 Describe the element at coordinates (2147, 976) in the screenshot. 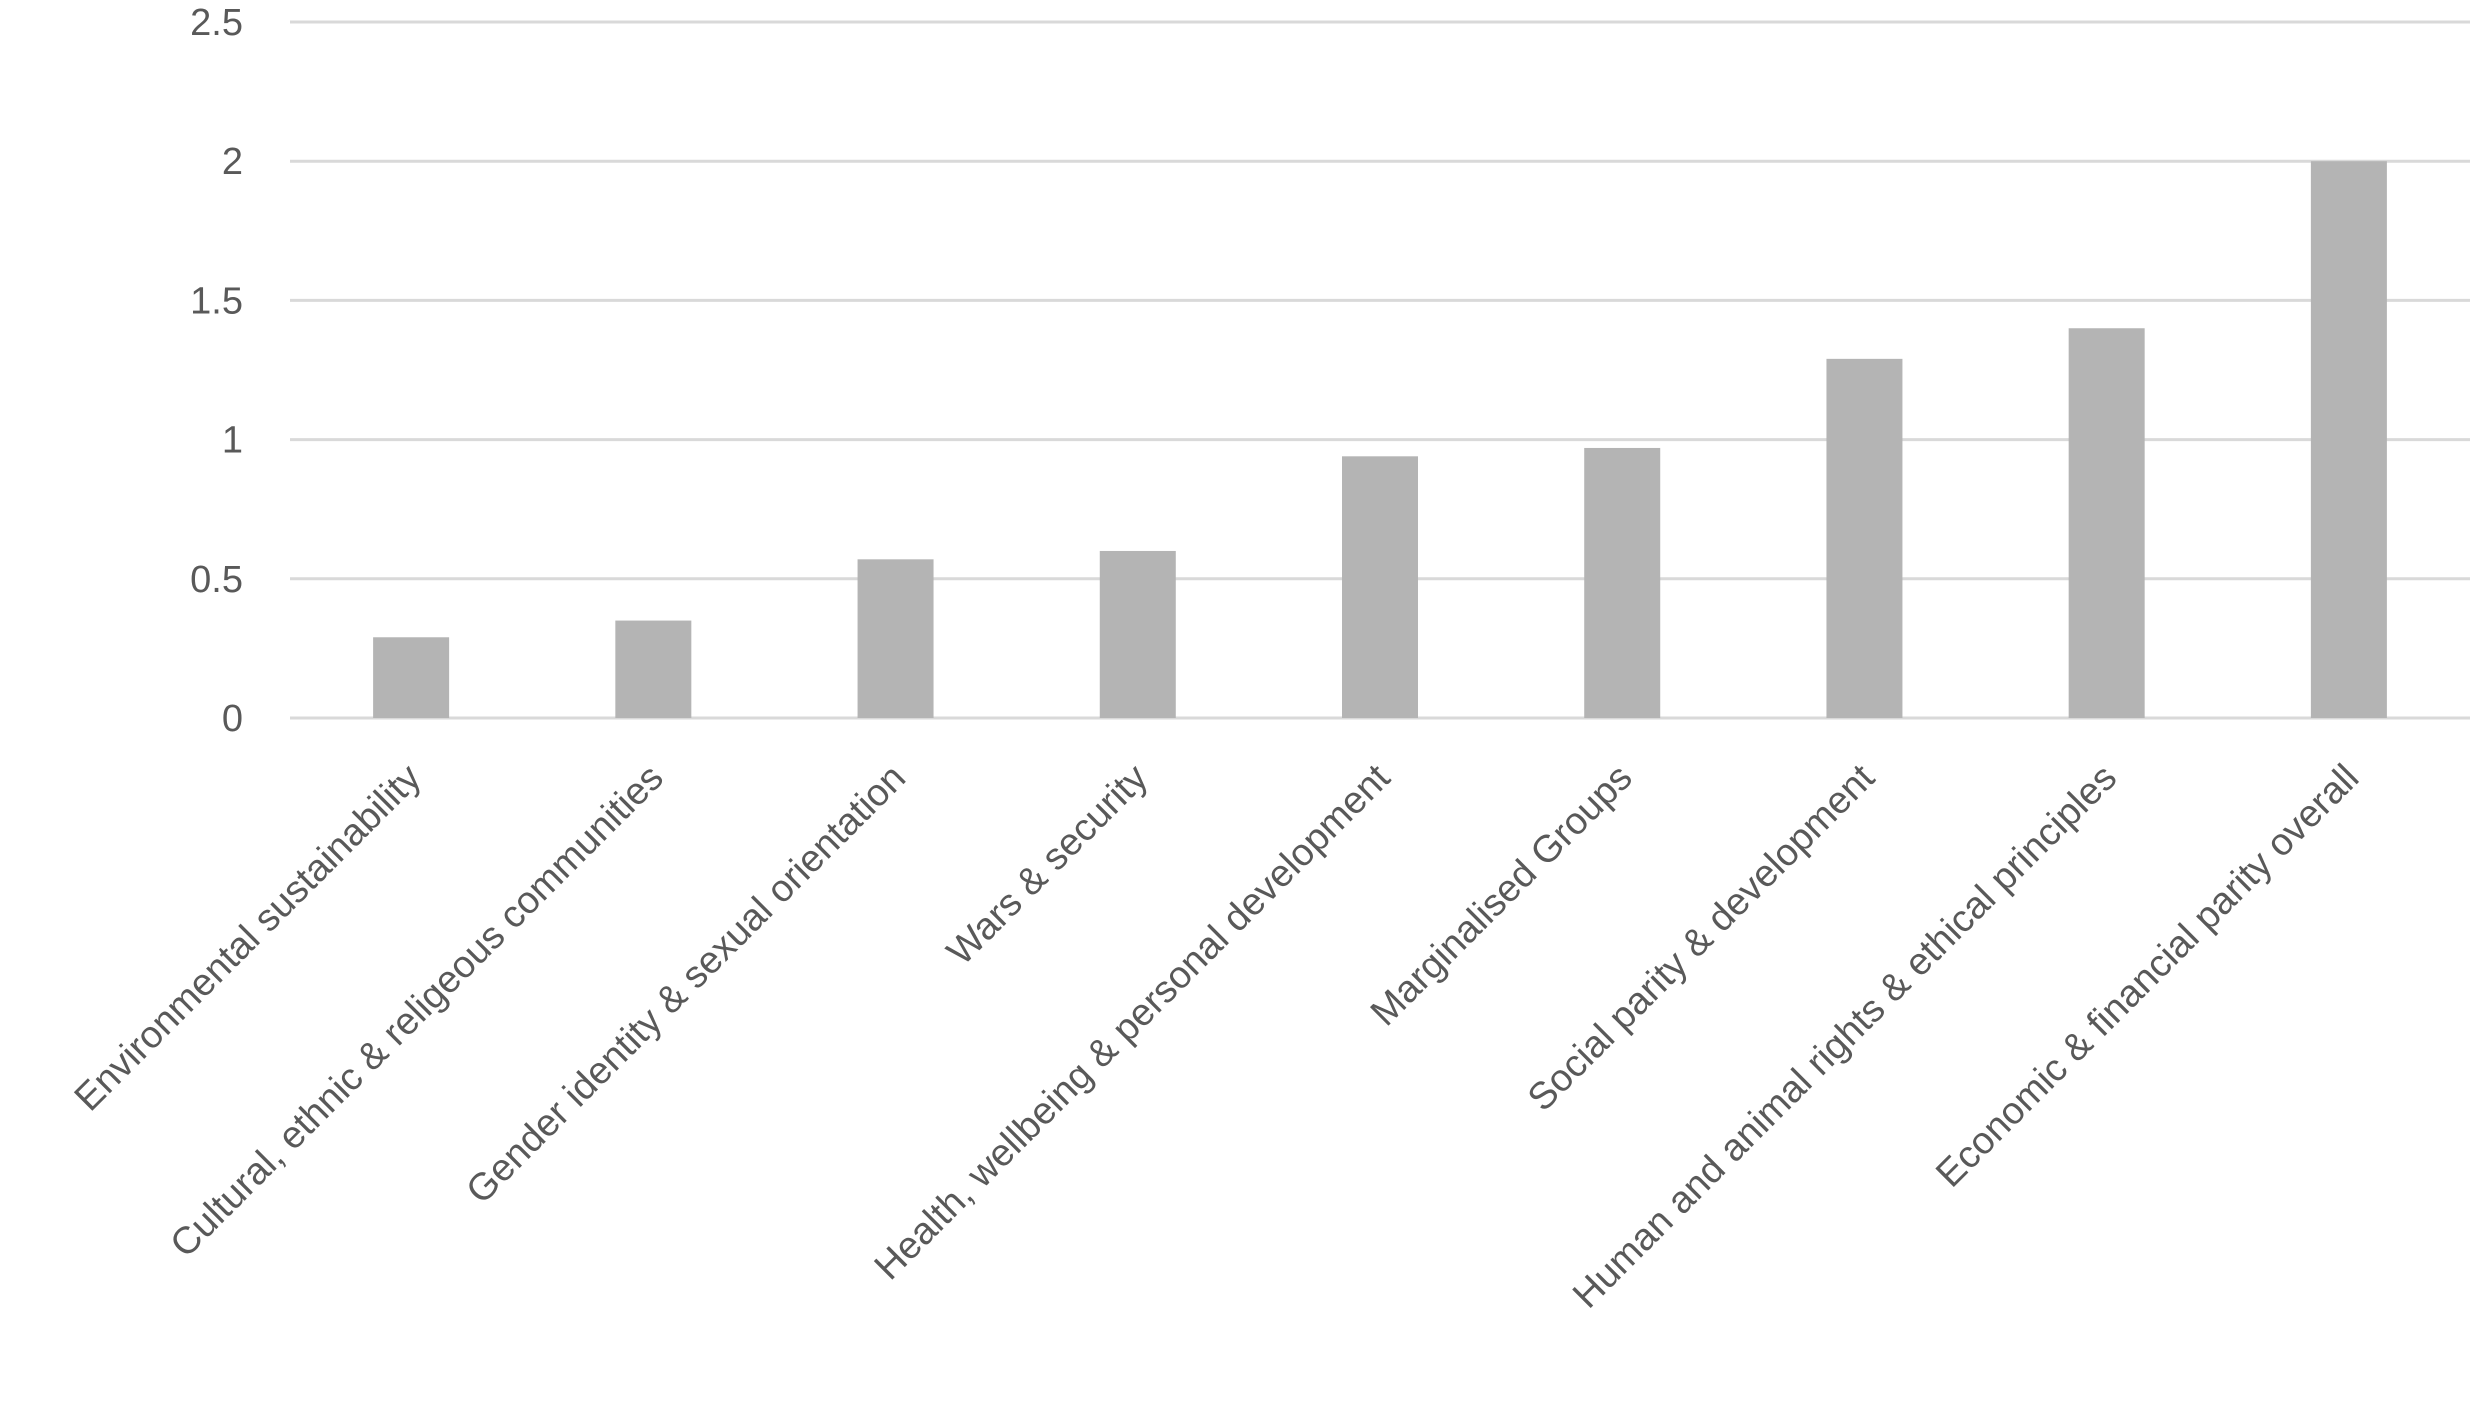

I see `x-category-label: Economic & financial parity overall` at that location.